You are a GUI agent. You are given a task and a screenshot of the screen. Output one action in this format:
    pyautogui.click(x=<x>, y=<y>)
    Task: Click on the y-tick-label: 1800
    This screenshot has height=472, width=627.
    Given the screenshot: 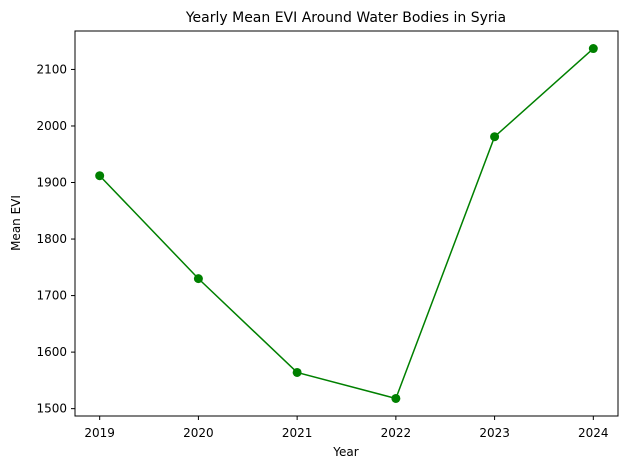 What is the action you would take?
    pyautogui.click(x=51, y=239)
    